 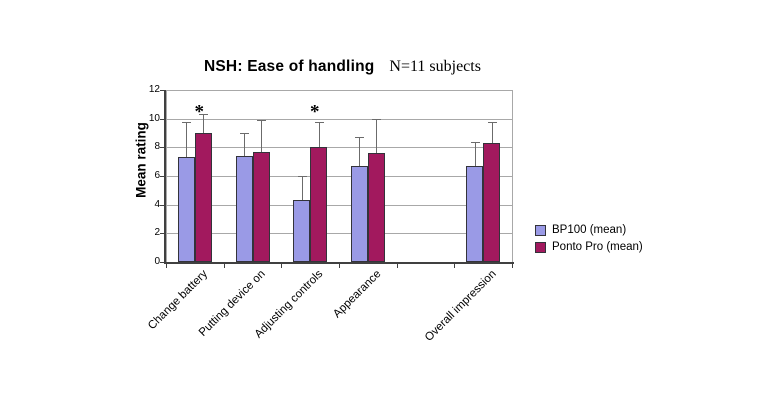 I want to click on y-axis-line, so click(x=165, y=177).